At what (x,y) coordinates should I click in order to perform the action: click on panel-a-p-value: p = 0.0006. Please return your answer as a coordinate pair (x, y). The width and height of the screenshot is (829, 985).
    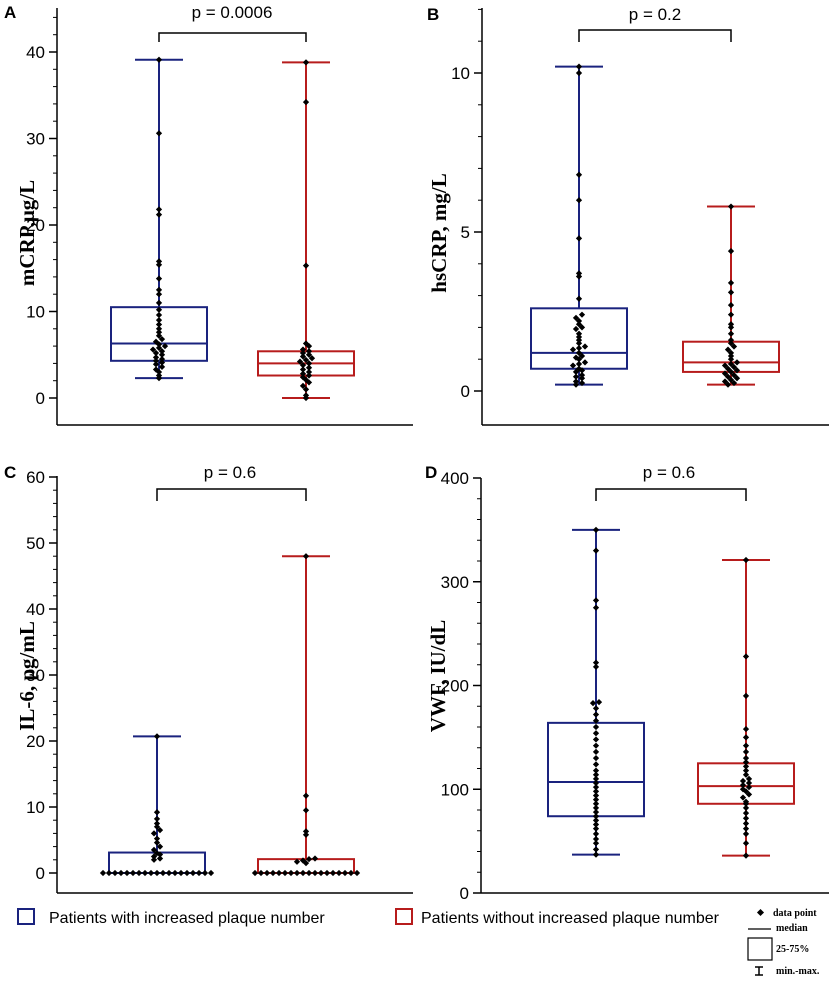
    Looking at the image, I should click on (232, 12).